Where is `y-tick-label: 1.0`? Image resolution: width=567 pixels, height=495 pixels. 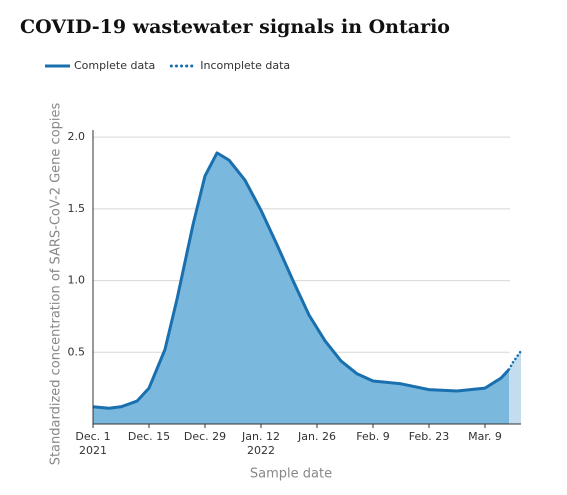 y-tick-label: 1.0 is located at coordinates (77, 280).